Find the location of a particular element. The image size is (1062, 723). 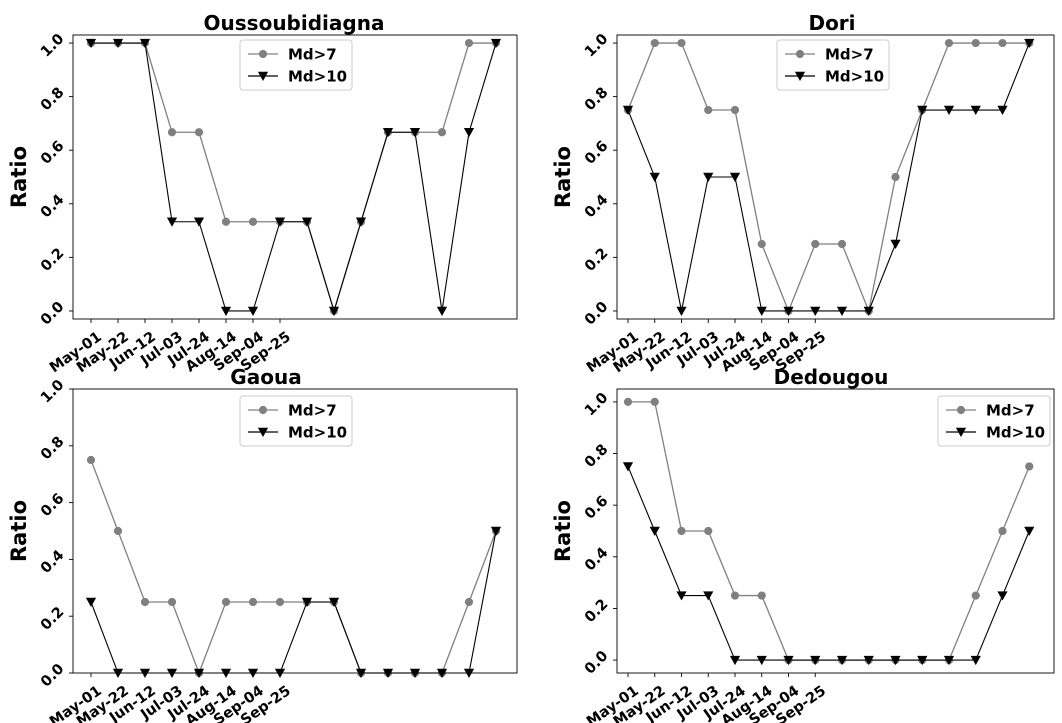

series-md10 is located at coordinates (293, 602).